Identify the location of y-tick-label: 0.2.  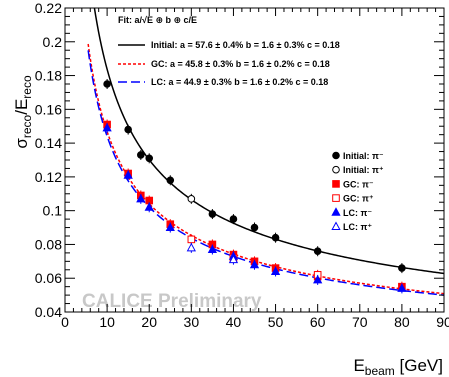
(53, 42).